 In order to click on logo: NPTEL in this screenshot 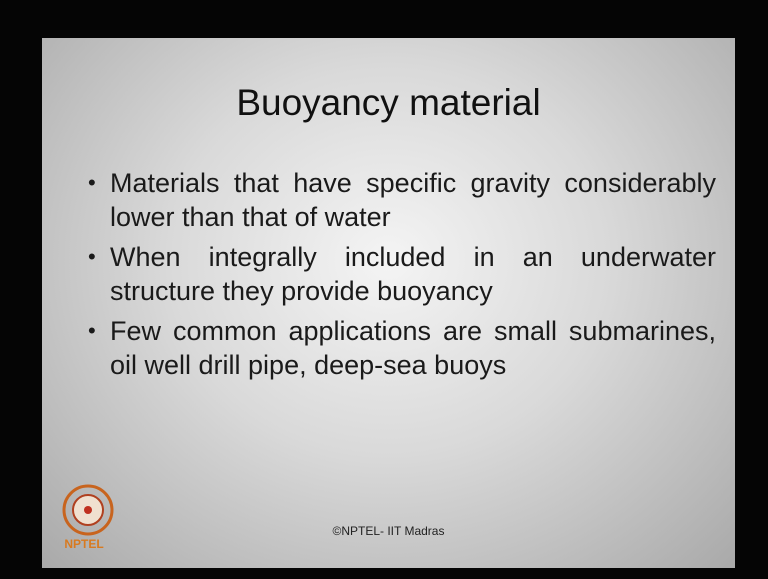, I will do `click(88, 517)`.